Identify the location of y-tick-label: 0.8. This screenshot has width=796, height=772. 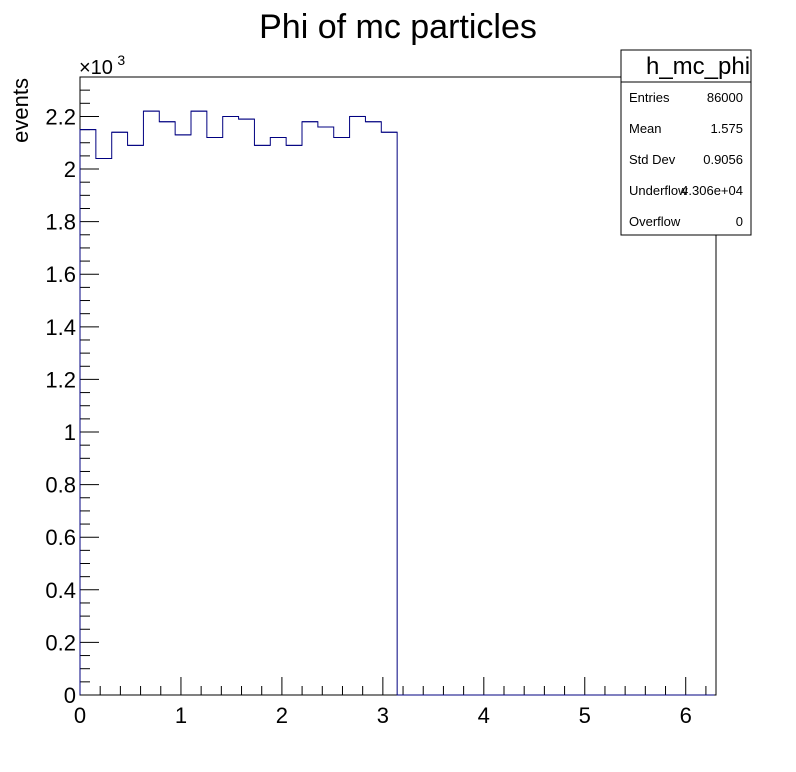
(60, 485).